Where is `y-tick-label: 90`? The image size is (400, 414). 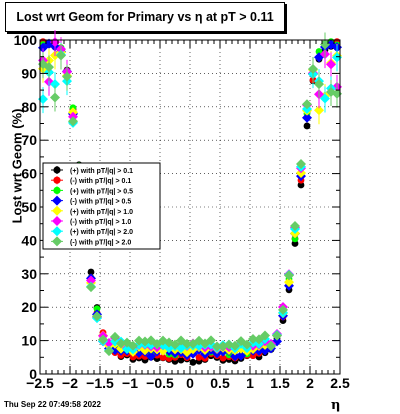 y-tick-label: 90 is located at coordinates (29, 73).